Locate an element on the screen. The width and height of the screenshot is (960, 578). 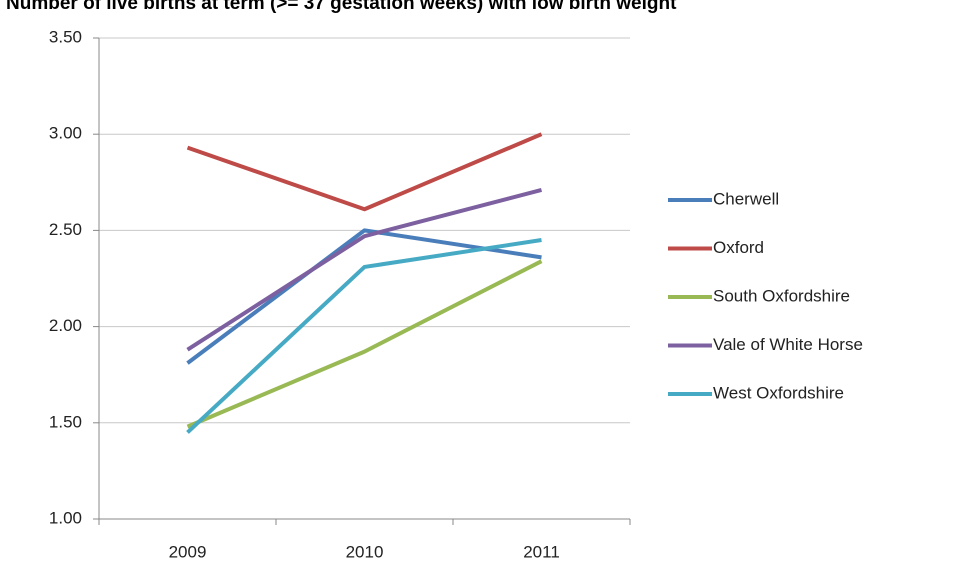
y-tick-label: 2.50 is located at coordinates (65, 229).